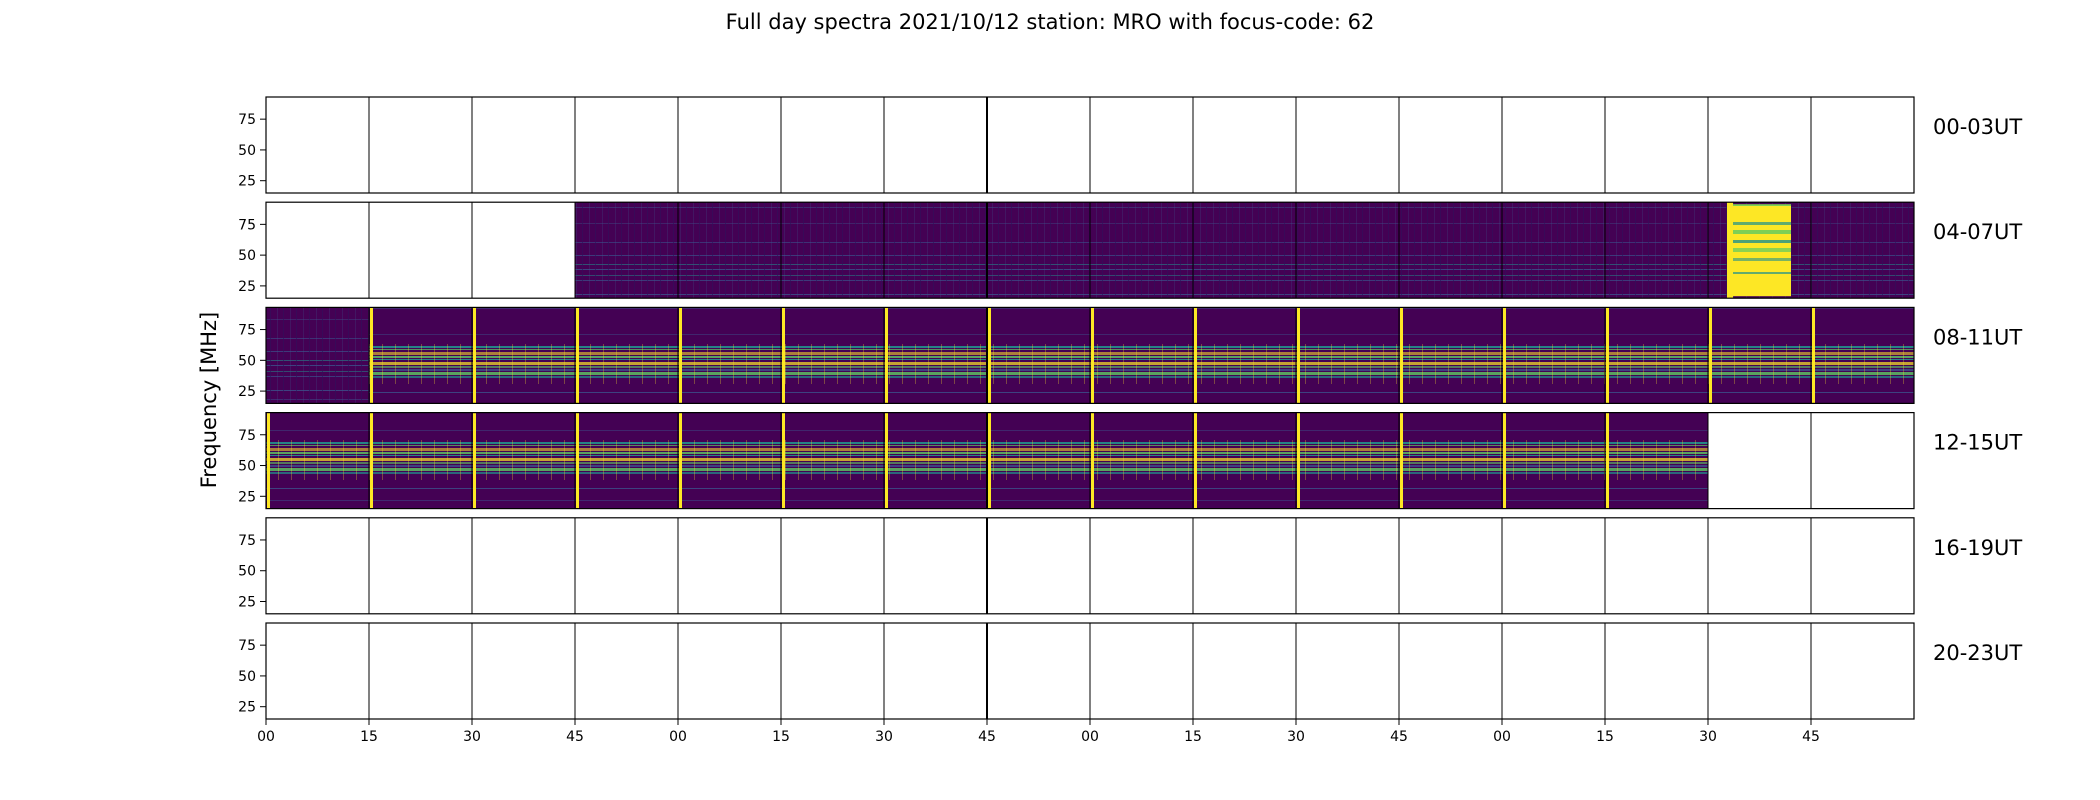  What do you see at coordinates (678, 737) in the screenshot?
I see `x-tick-label: 00` at bounding box center [678, 737].